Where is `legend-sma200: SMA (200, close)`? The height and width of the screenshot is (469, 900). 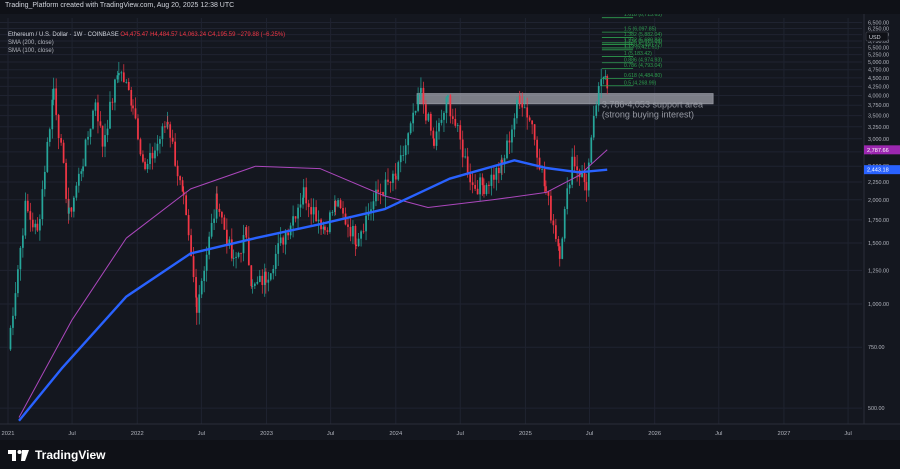
legend-sma200: SMA (200, close) is located at coordinates (31, 43).